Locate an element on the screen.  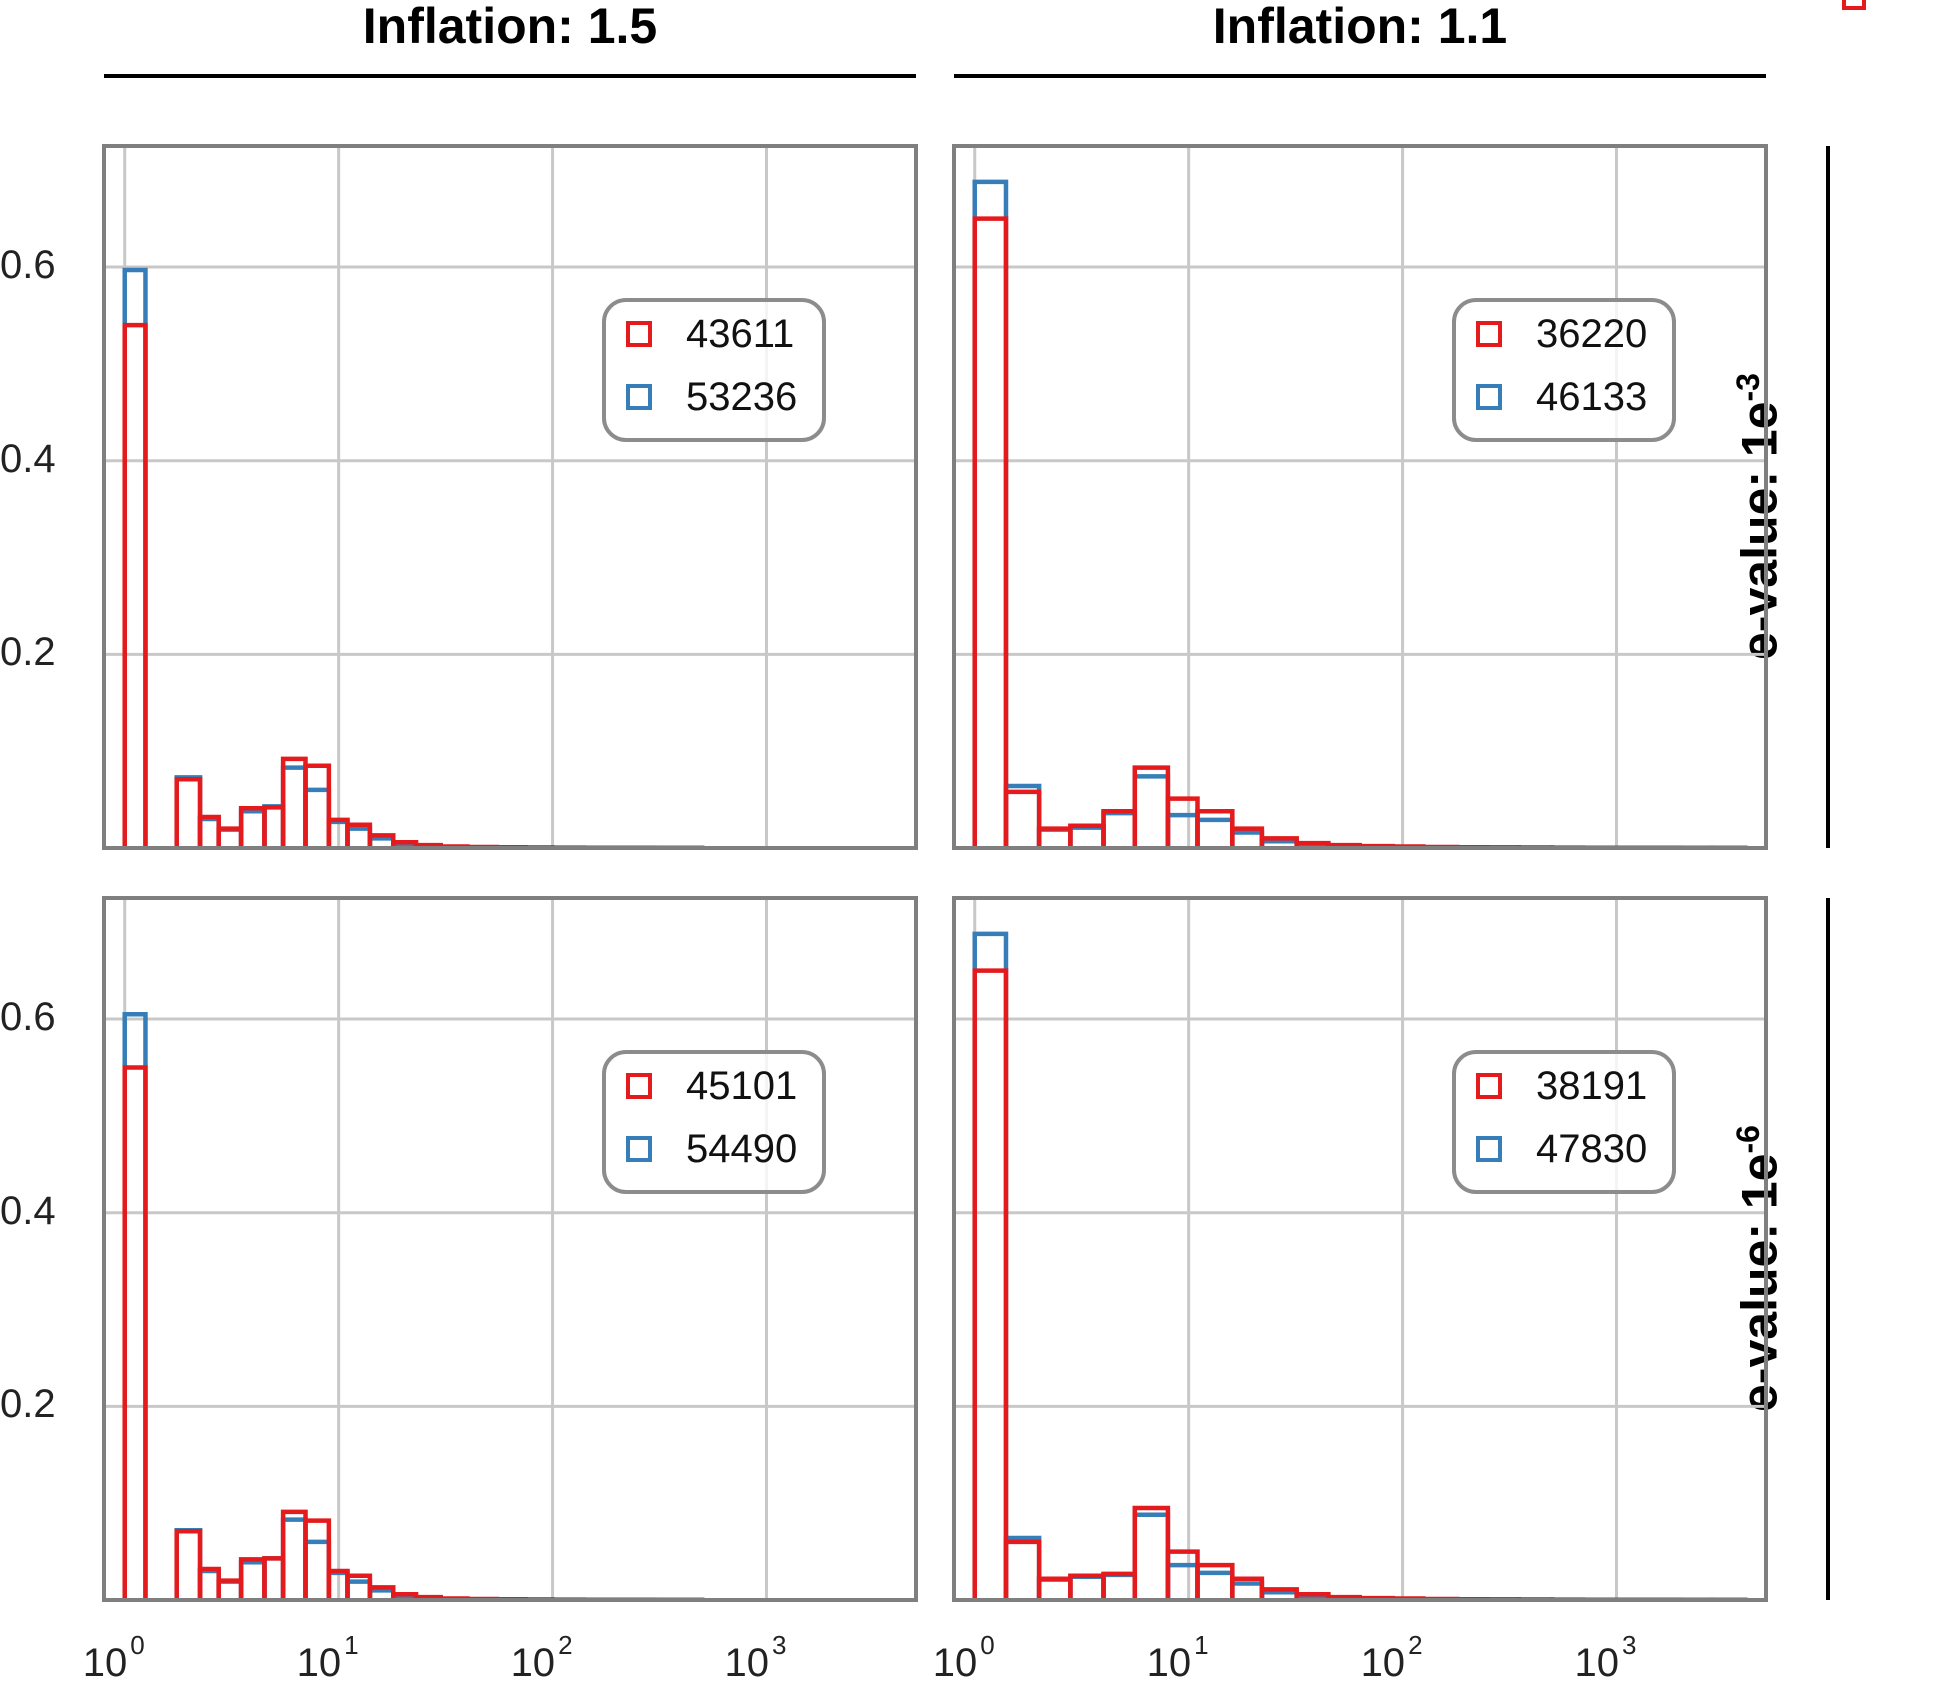
legend-label: 36220 is located at coordinates (1591, 334).